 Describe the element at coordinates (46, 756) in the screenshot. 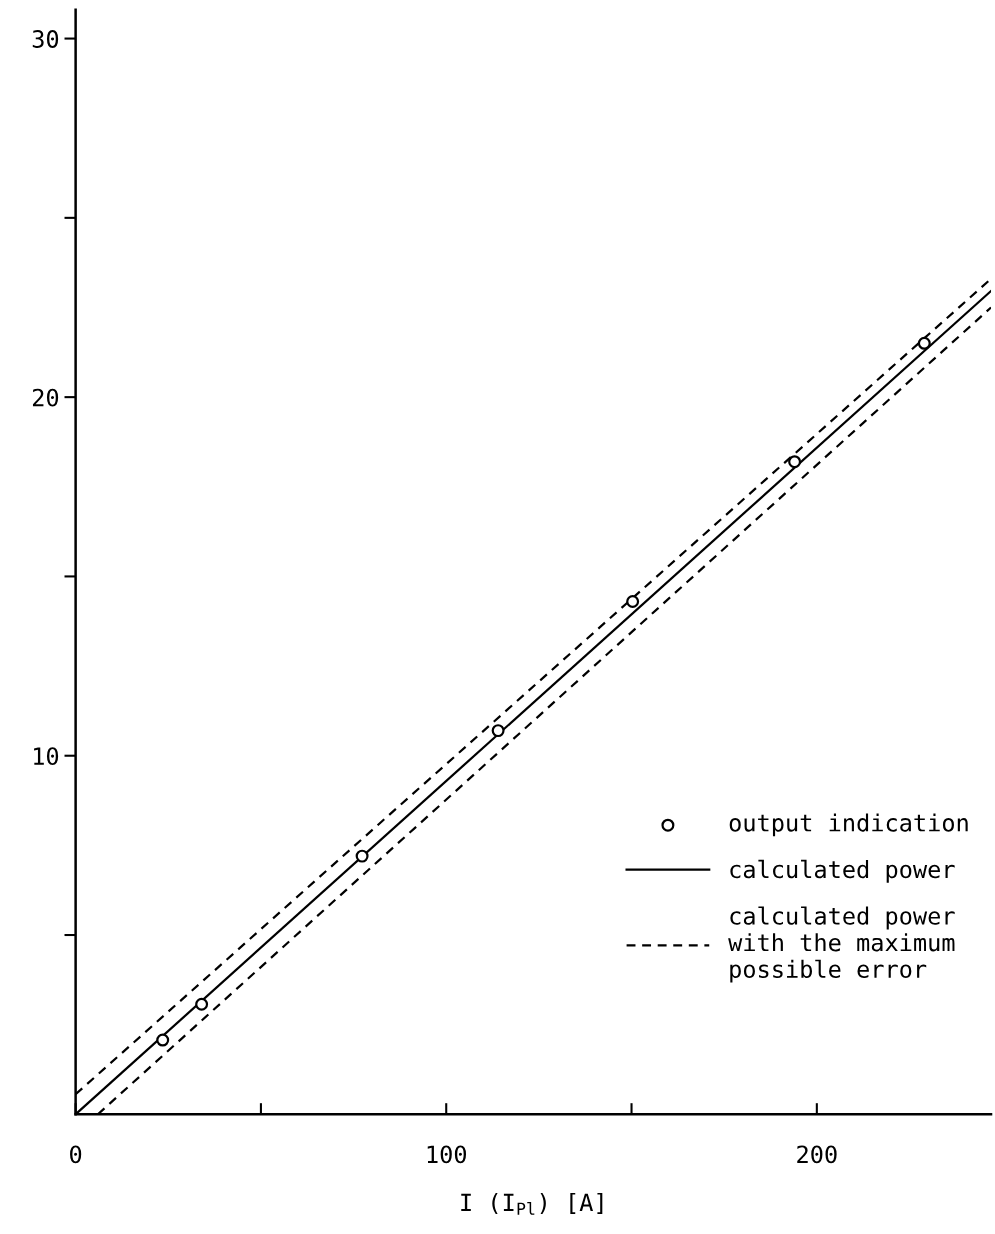

I see `y-tick-label: 10` at that location.